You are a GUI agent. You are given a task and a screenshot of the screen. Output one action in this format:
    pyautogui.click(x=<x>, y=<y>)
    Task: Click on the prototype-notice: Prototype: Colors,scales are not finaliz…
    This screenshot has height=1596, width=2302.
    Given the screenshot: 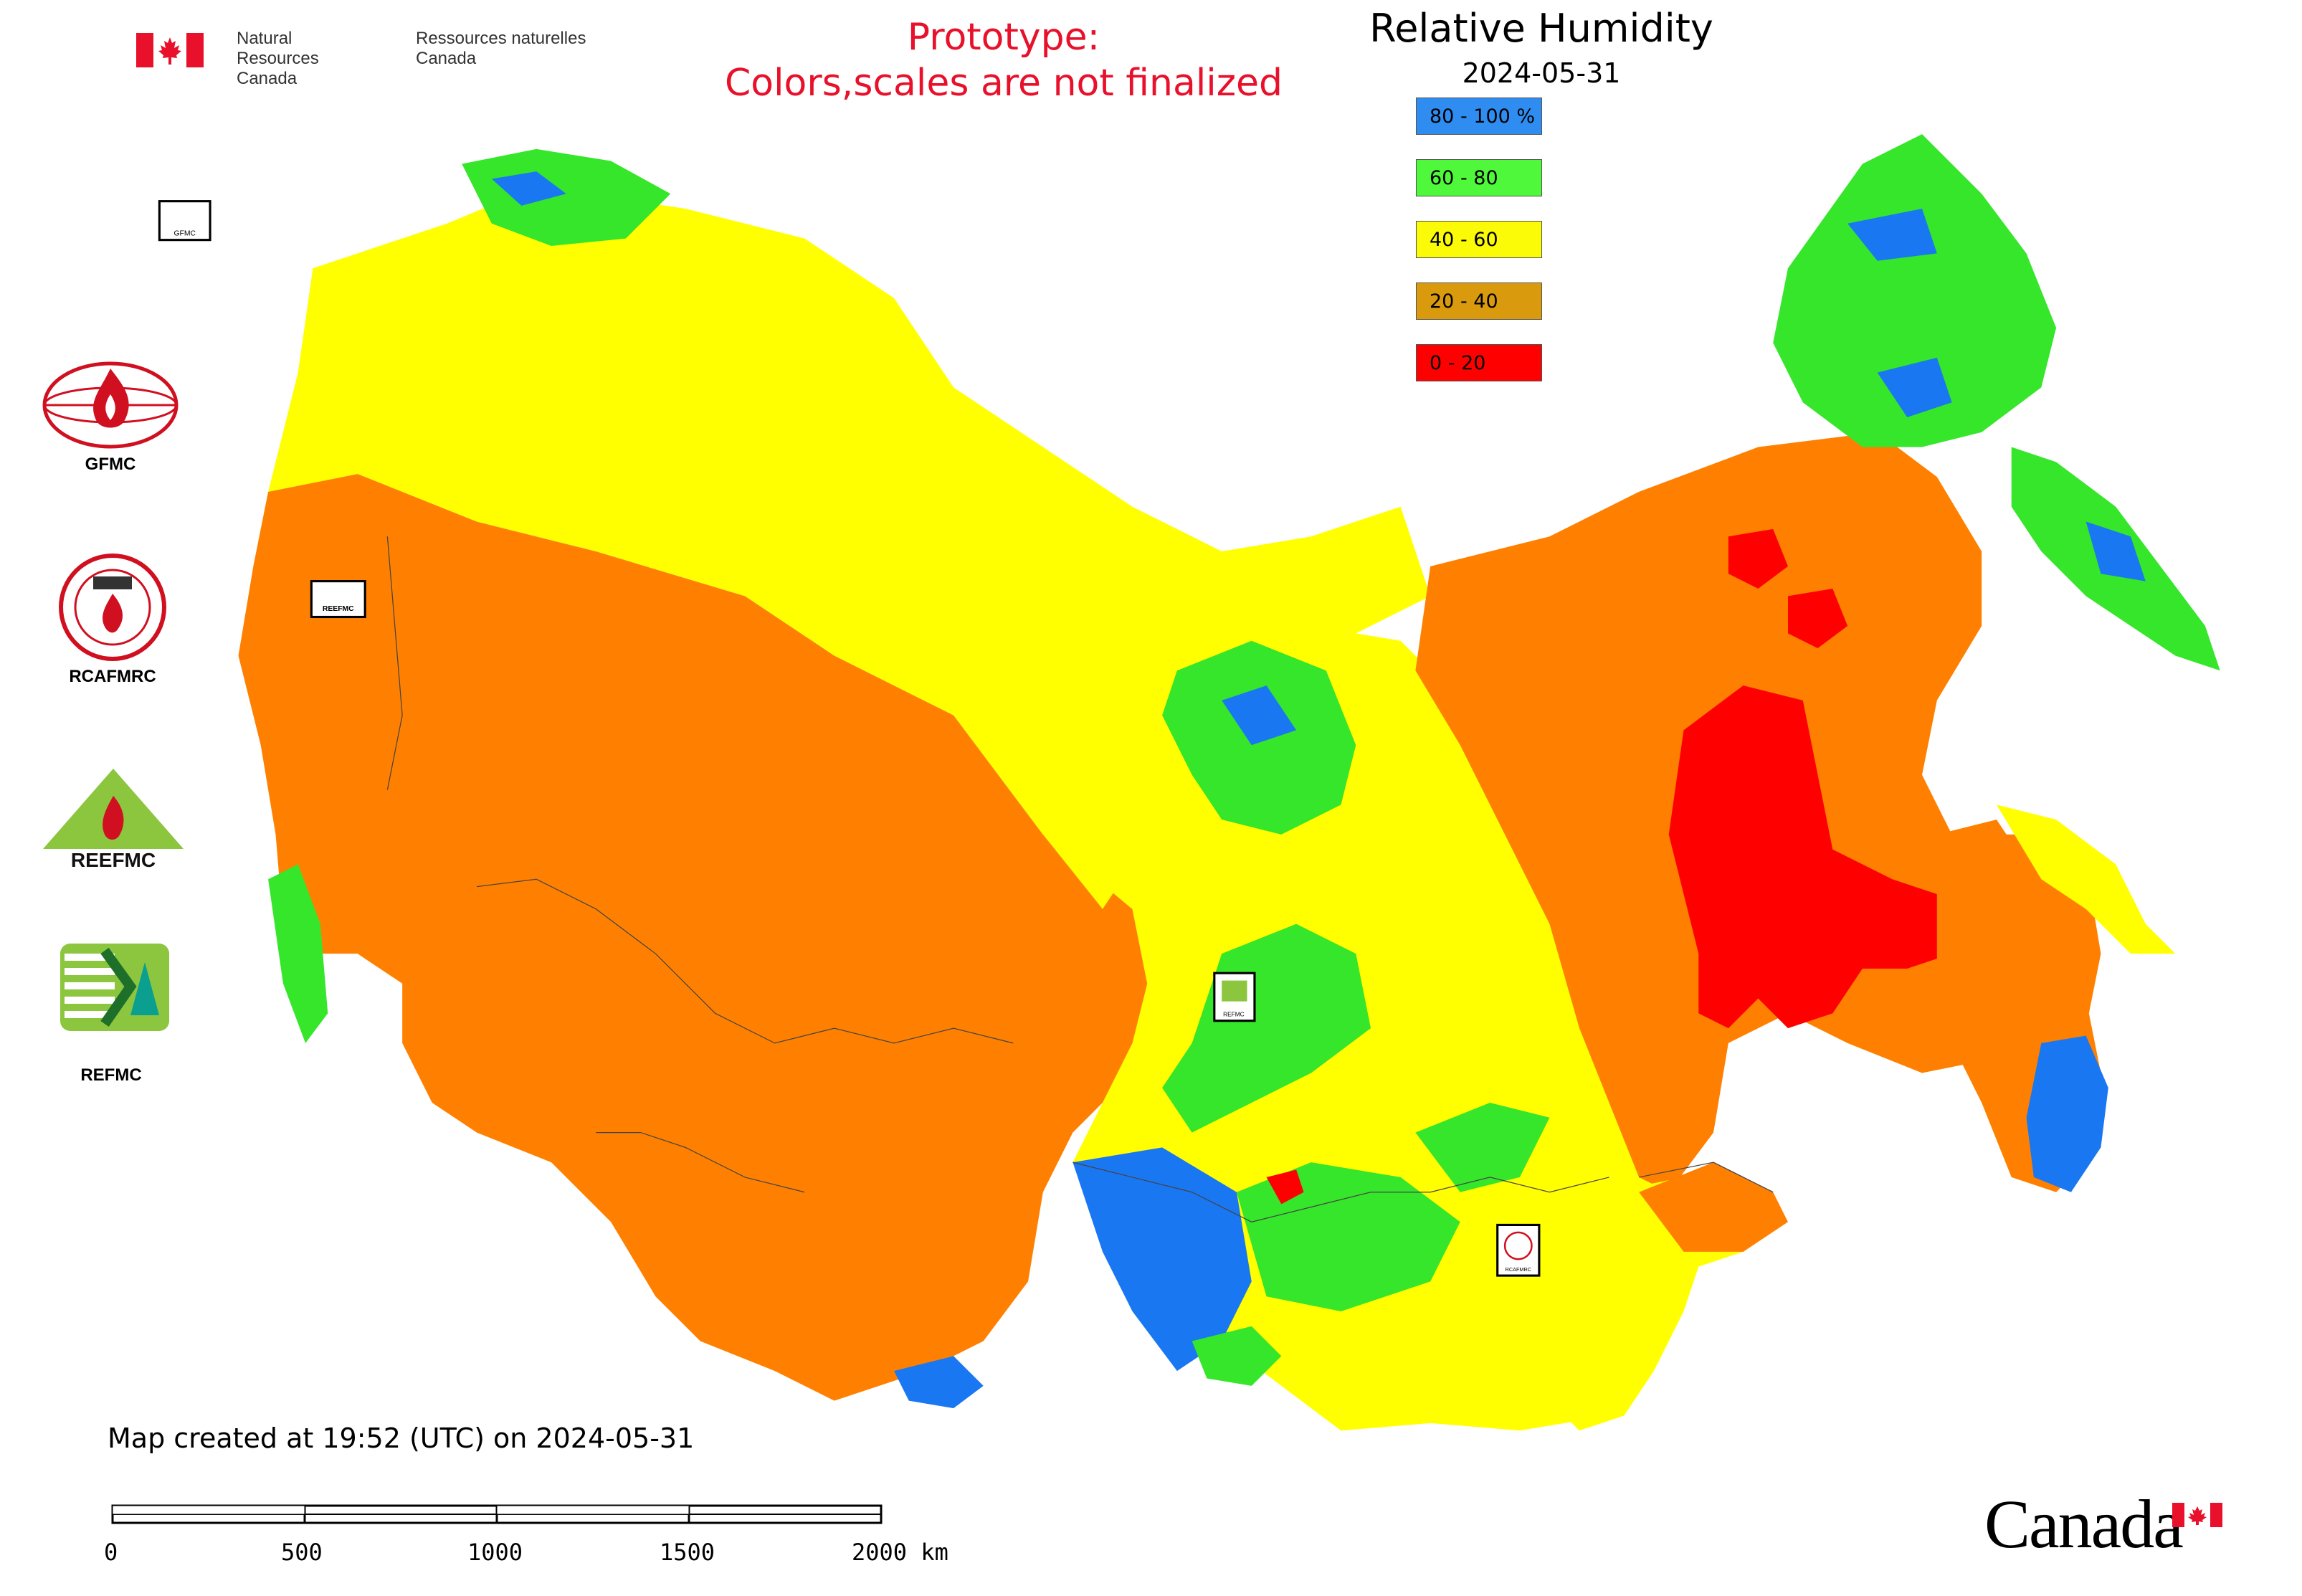 What is the action you would take?
    pyautogui.click(x=1004, y=60)
    